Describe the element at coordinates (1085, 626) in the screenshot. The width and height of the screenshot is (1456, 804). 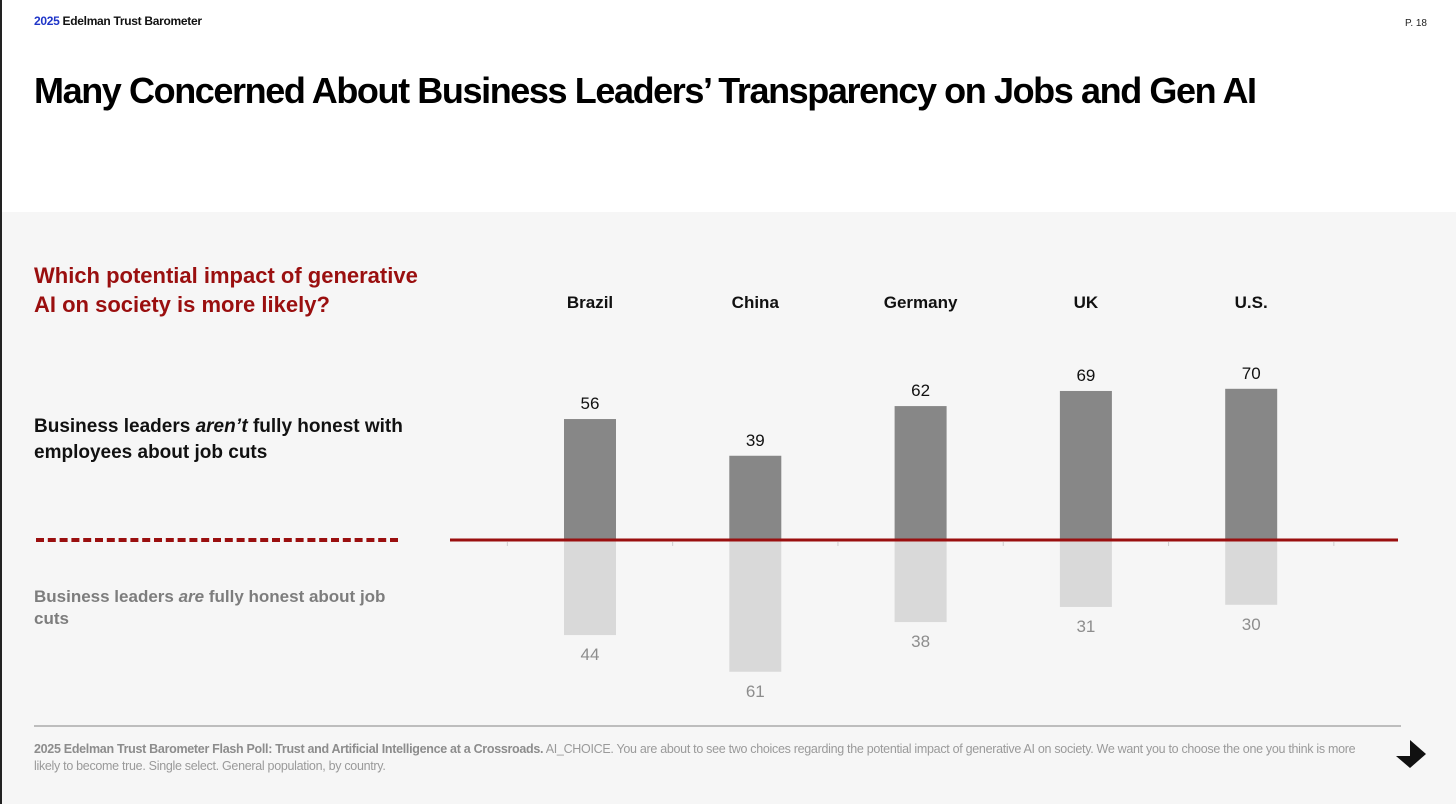
I see `data-label-honest: 31` at that location.